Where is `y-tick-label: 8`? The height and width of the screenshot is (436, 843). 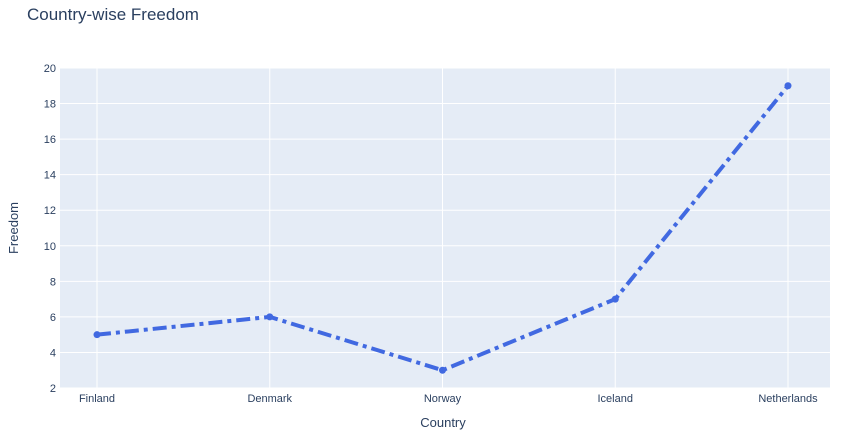 y-tick-label: 8 is located at coordinates (53, 282).